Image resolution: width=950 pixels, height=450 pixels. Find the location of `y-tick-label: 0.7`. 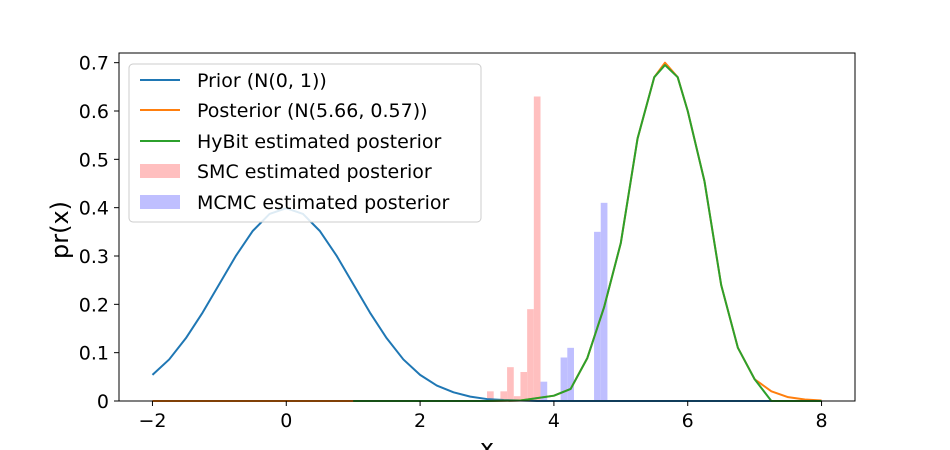

y-tick-label: 0.7 is located at coordinates (94, 64).